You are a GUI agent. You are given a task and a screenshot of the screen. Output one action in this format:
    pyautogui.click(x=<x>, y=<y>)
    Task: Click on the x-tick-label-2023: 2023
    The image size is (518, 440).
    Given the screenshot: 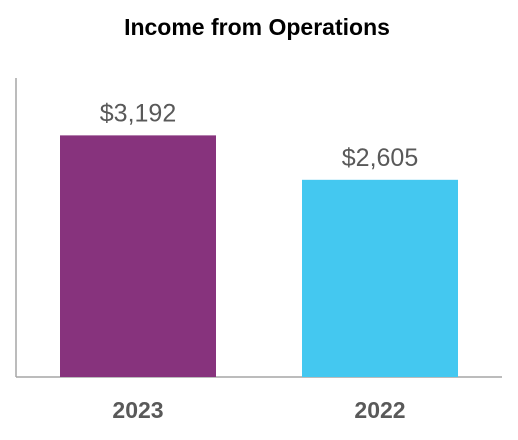 What is the action you would take?
    pyautogui.click(x=137, y=410)
    